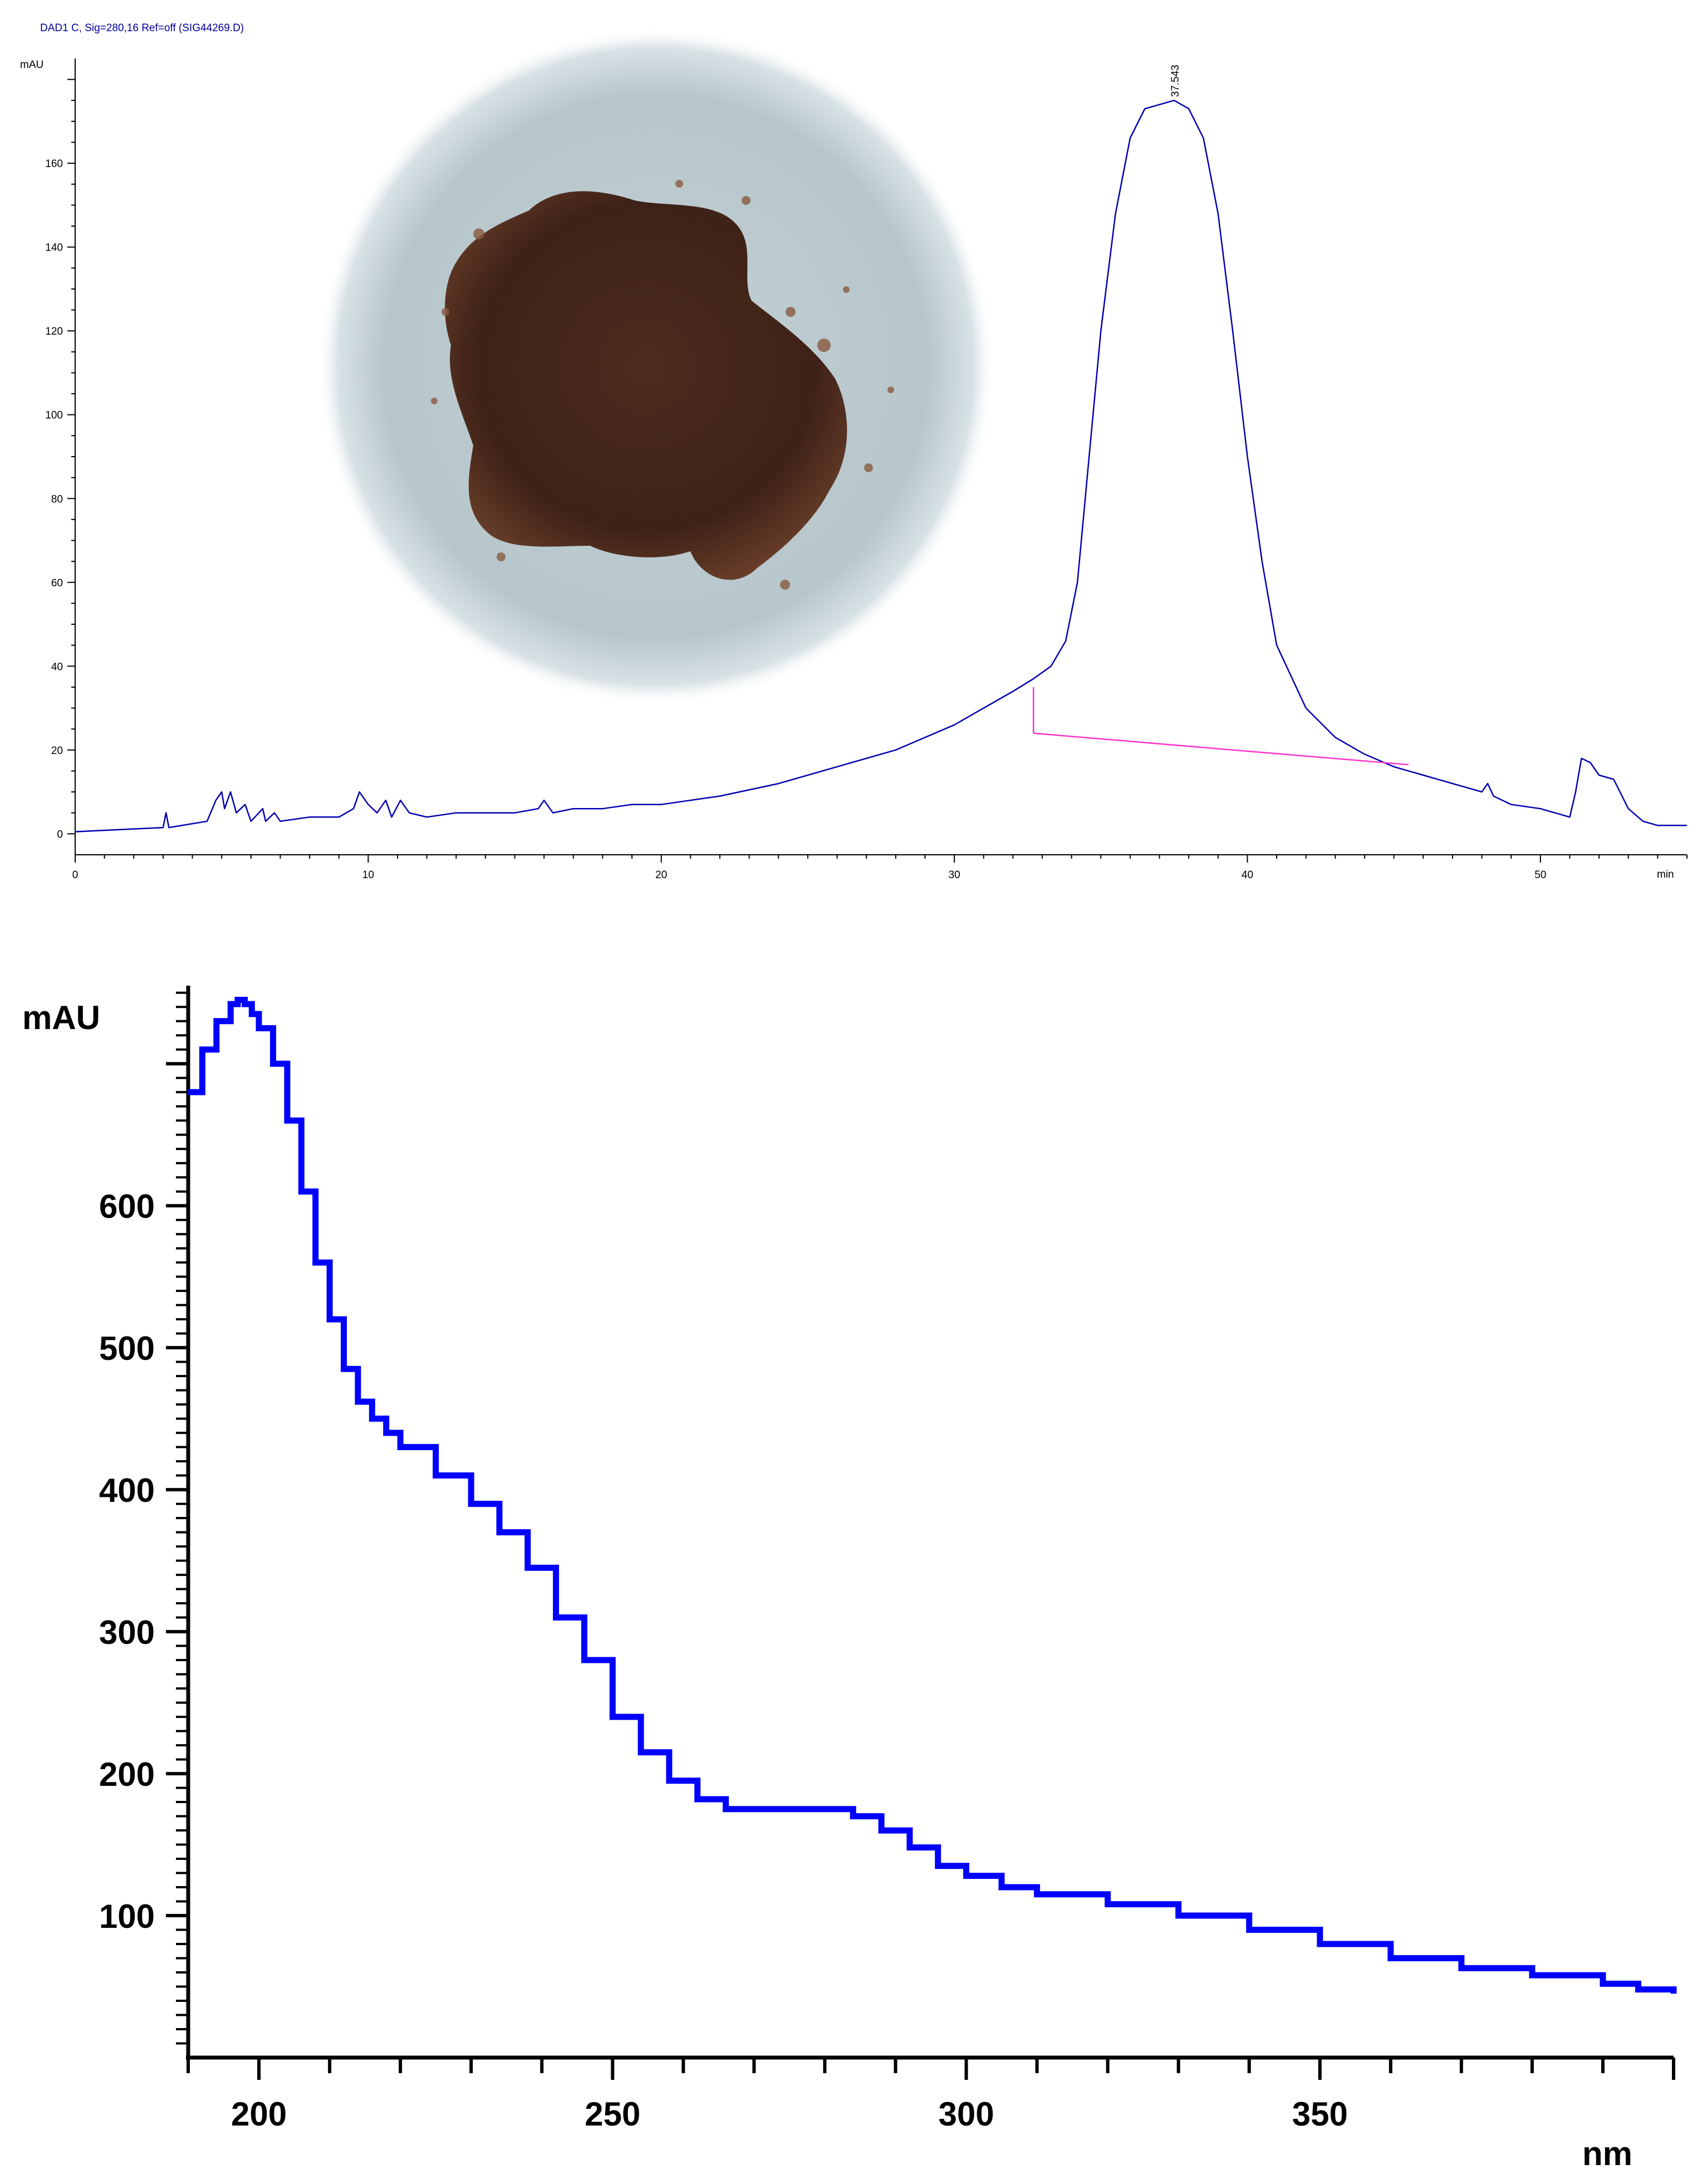 The image size is (1707, 2184). What do you see at coordinates (127, 1775) in the screenshot?
I see `chart2-y-tick-label: 200` at bounding box center [127, 1775].